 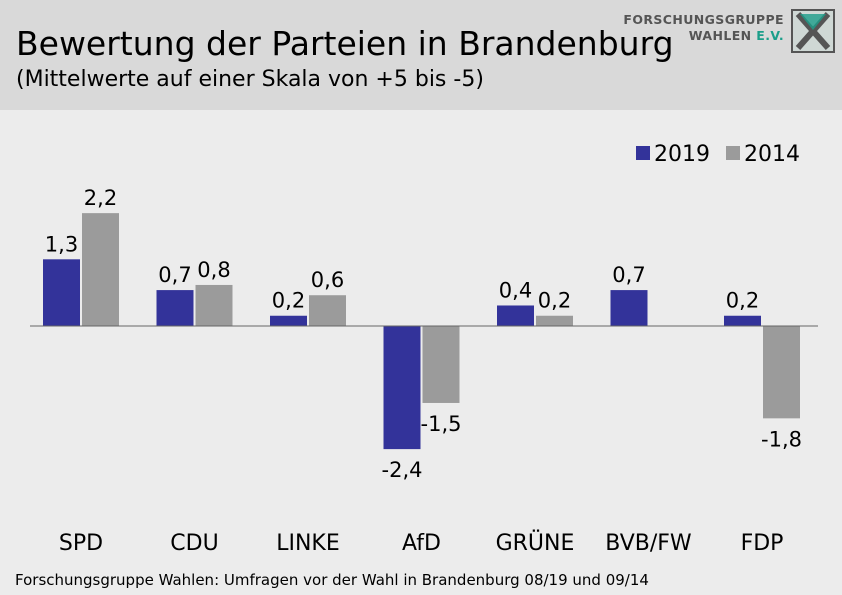 I want to click on logo-line2: WAHLEN E.V., so click(x=736, y=35).